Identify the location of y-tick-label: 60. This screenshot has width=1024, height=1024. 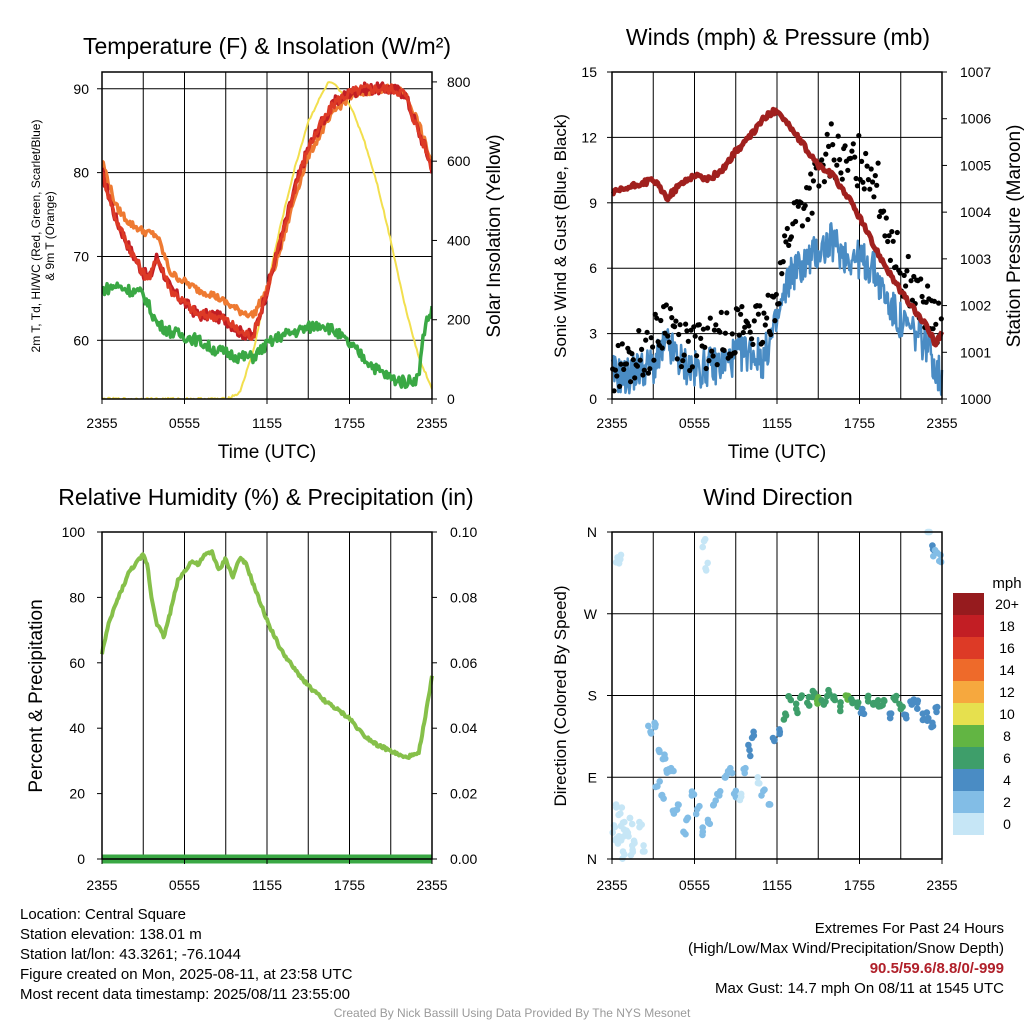
(77, 663).